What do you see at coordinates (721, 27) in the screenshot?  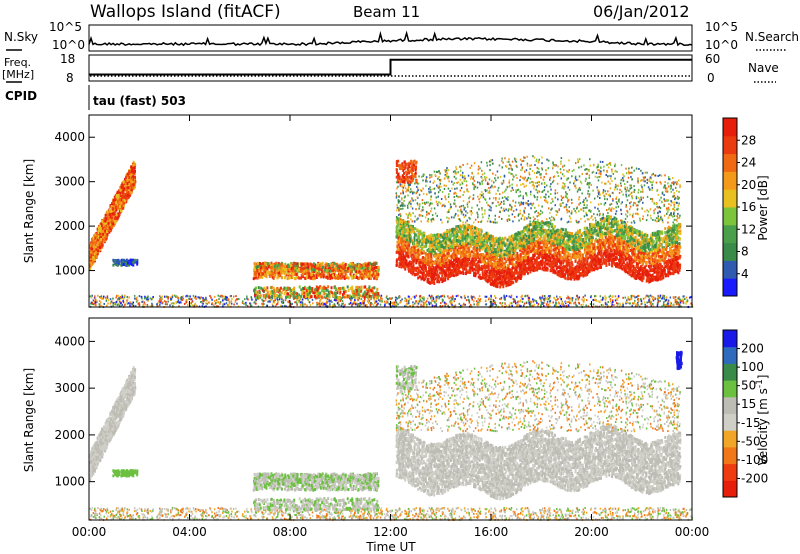 I see `noise-right-tick-top: 10^5` at bounding box center [721, 27].